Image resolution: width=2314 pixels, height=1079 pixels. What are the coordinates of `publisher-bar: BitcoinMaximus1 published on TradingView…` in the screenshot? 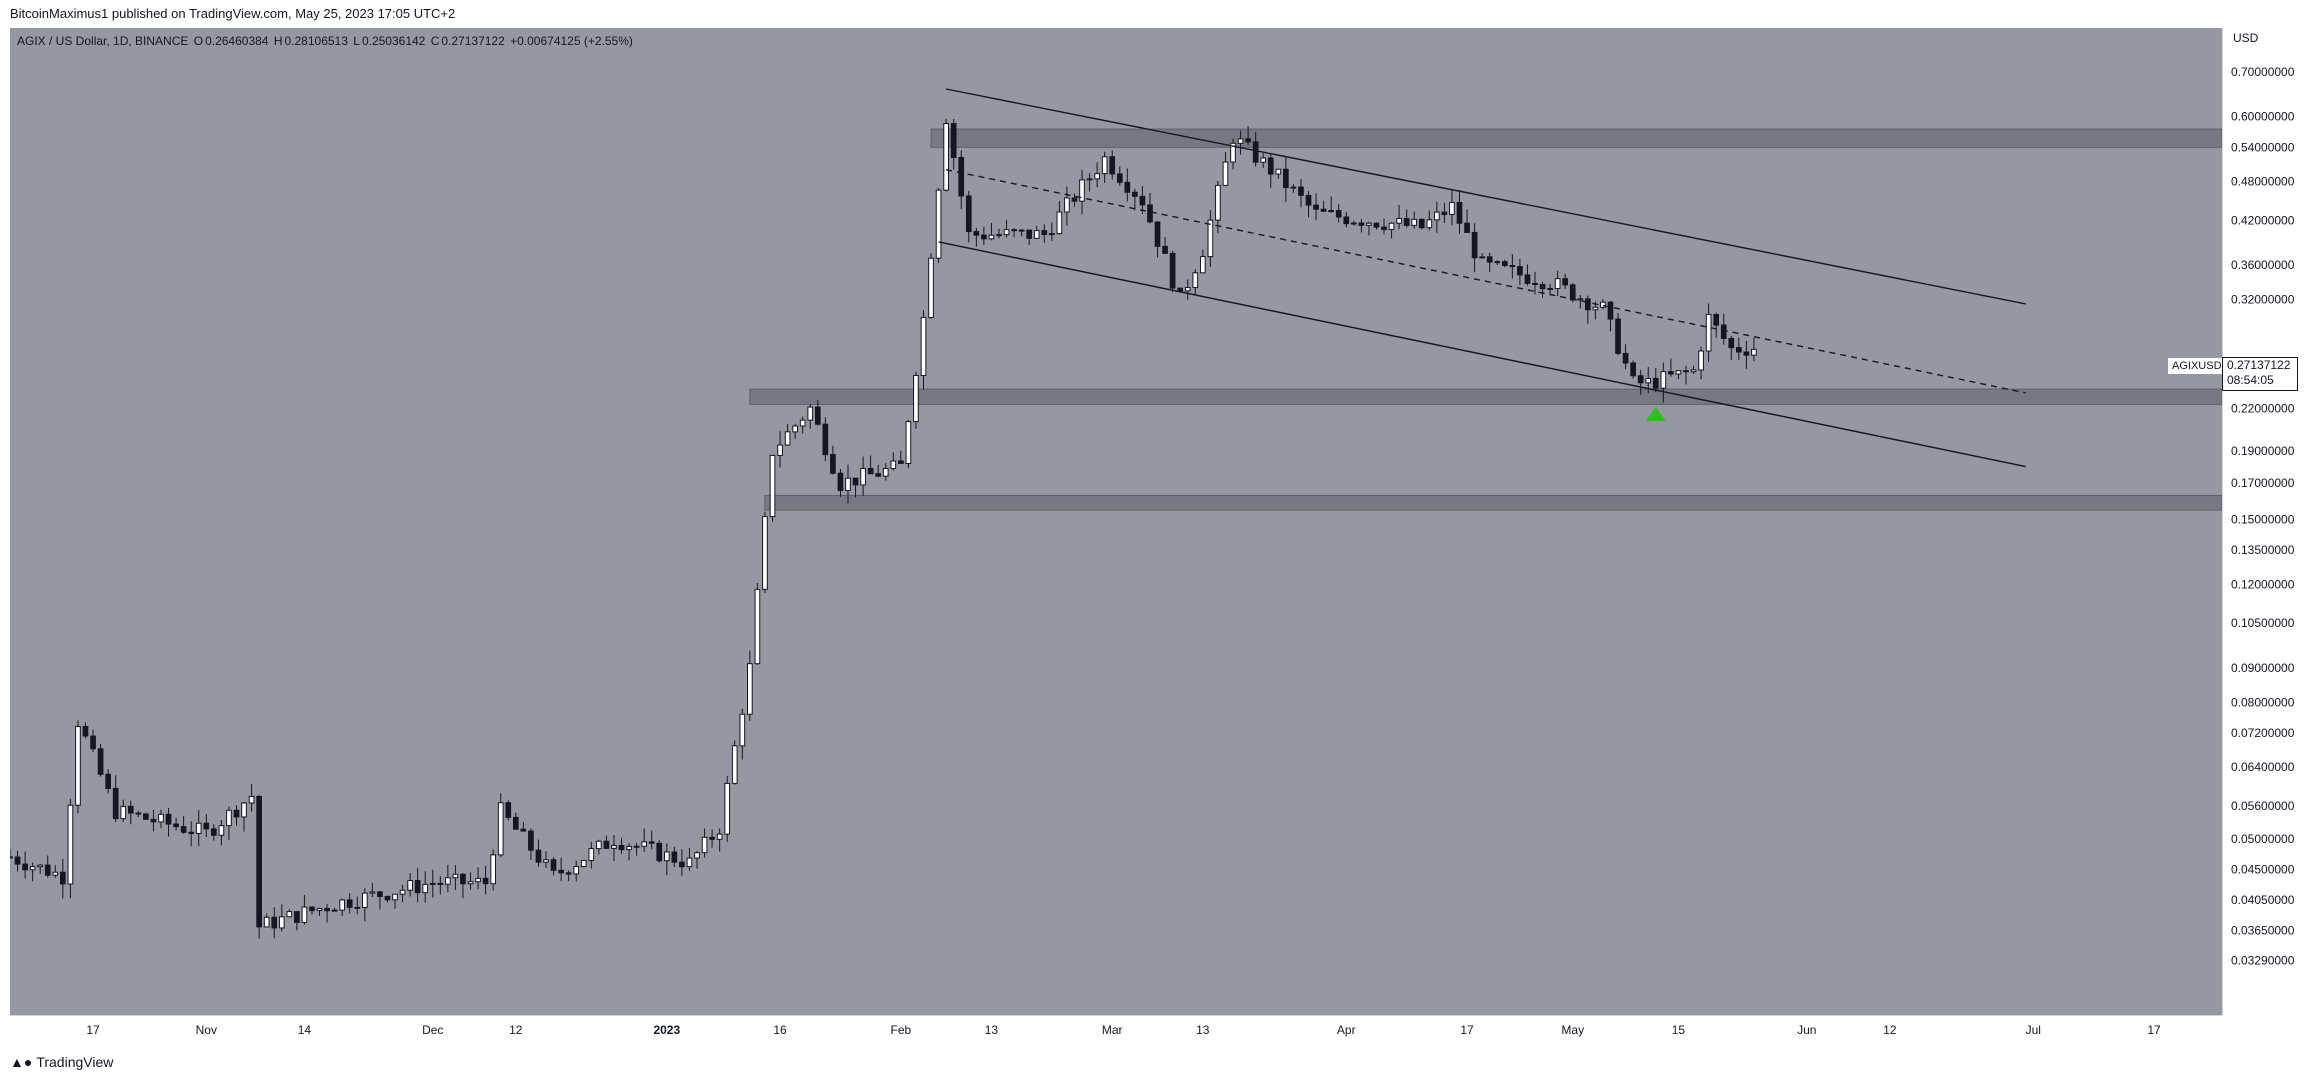 It's located at (1157, 14).